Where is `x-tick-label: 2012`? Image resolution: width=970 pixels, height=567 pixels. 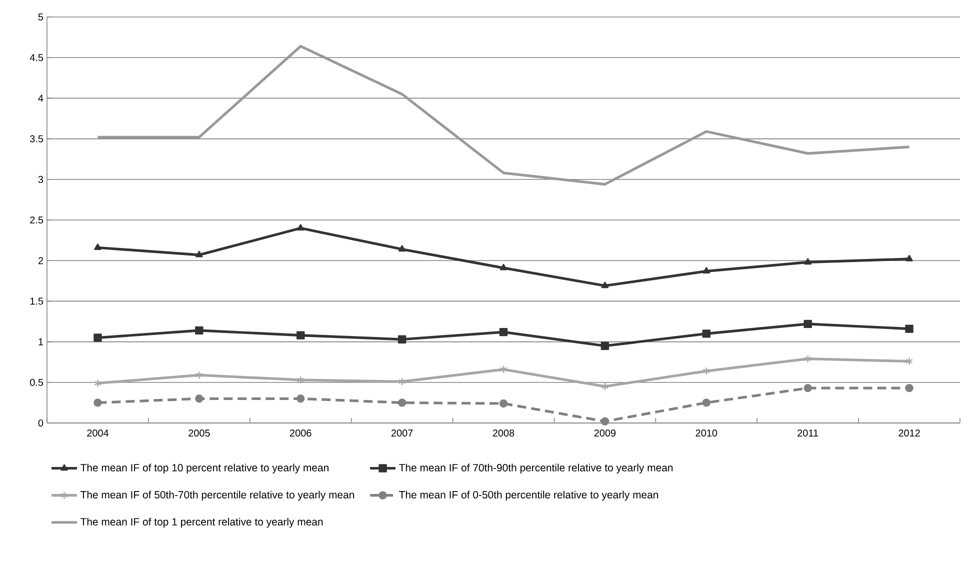 x-tick-label: 2012 is located at coordinates (909, 433).